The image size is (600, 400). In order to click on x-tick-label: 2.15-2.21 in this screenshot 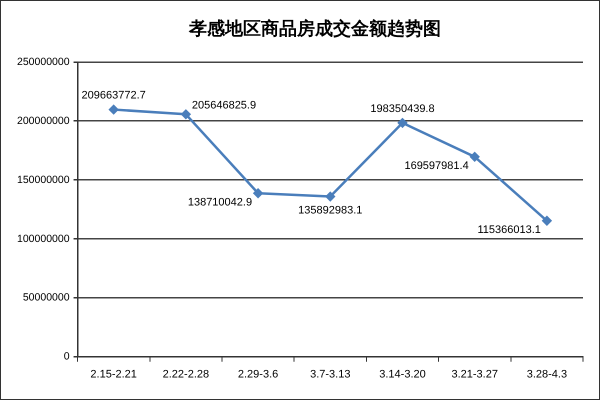, I will do `click(113, 374)`.